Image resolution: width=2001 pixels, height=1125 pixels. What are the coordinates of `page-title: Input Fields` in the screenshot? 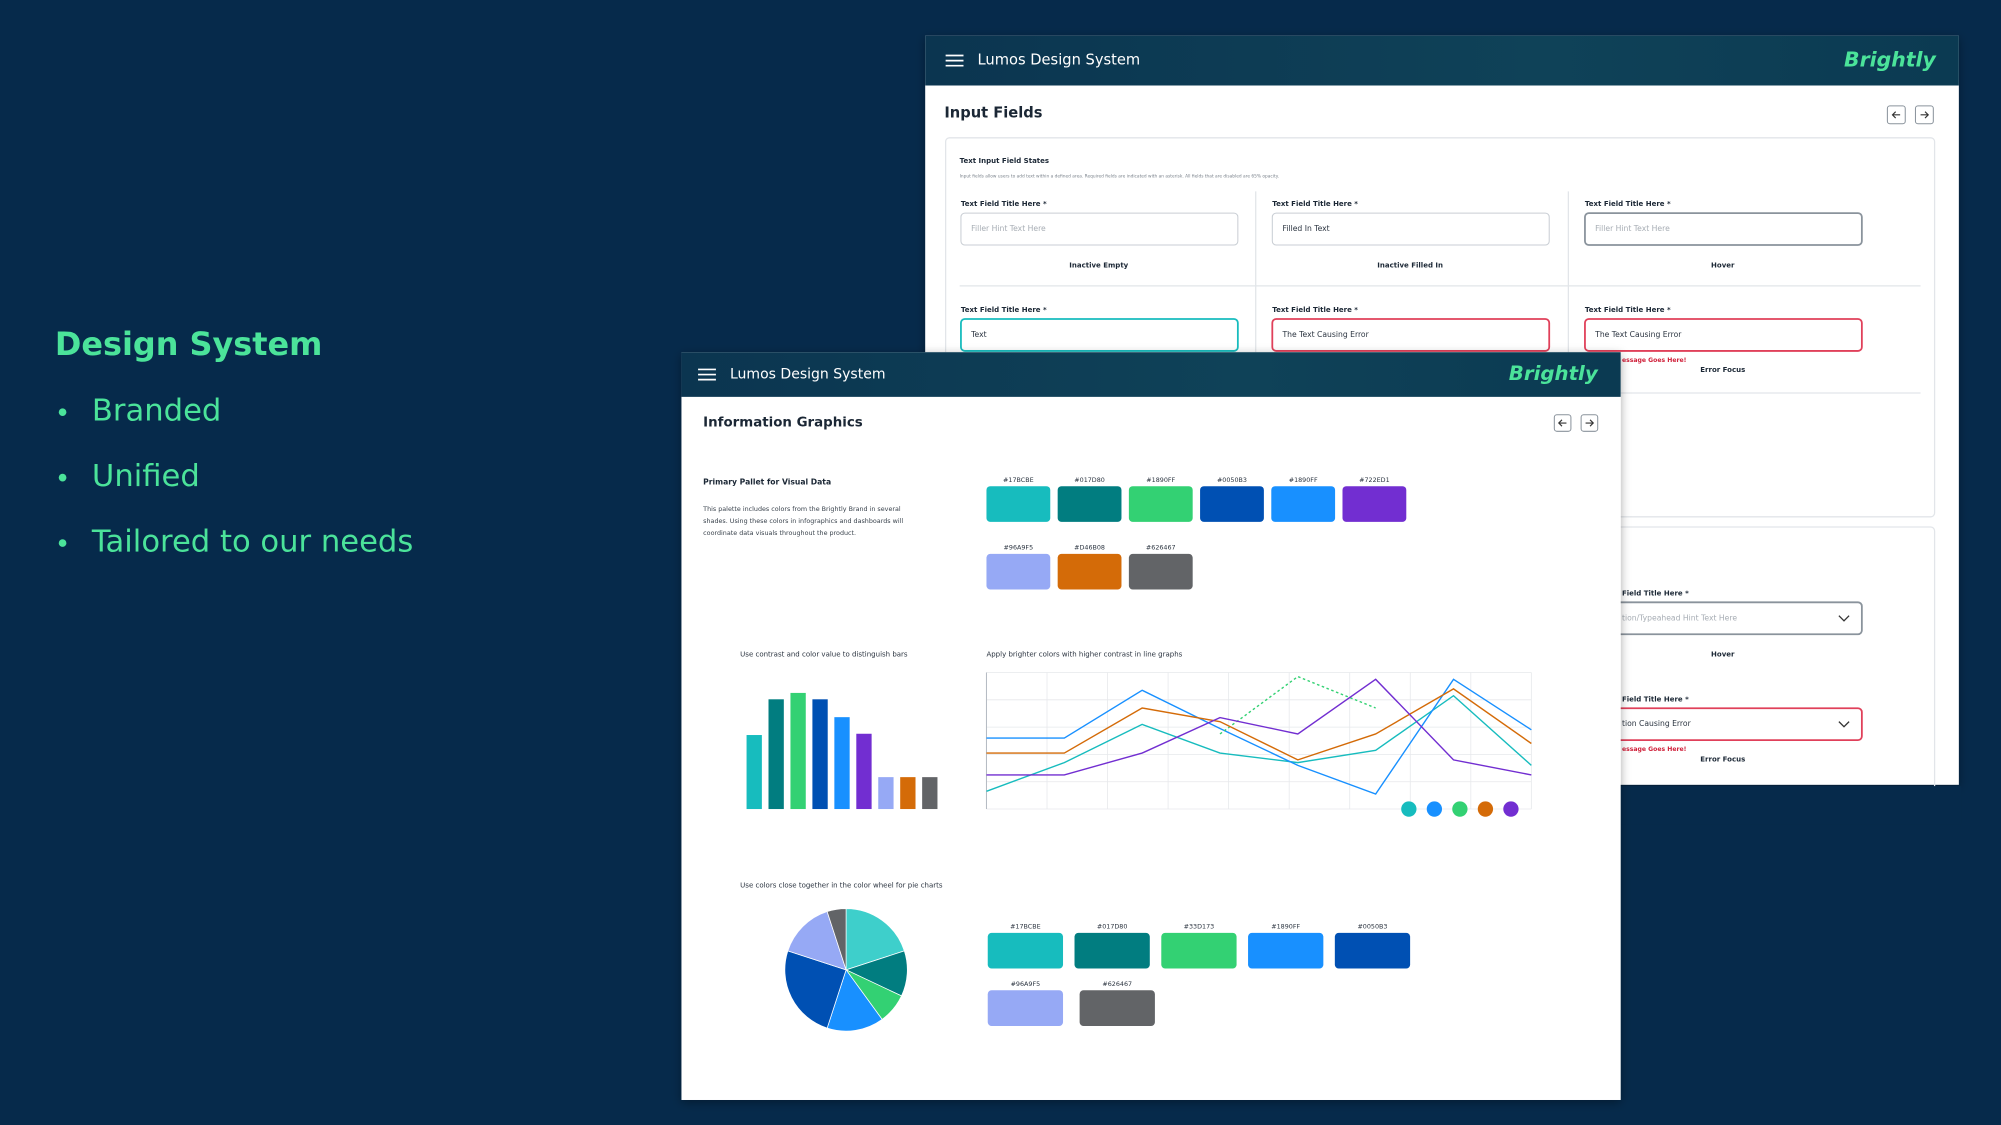 It's located at (993, 113).